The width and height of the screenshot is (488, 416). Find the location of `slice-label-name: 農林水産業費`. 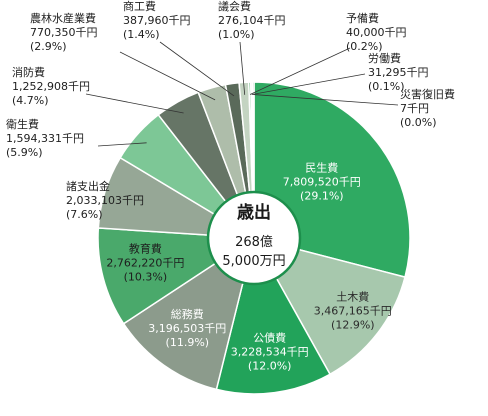

slice-label-name: 農林水産業費 is located at coordinates (63, 18).